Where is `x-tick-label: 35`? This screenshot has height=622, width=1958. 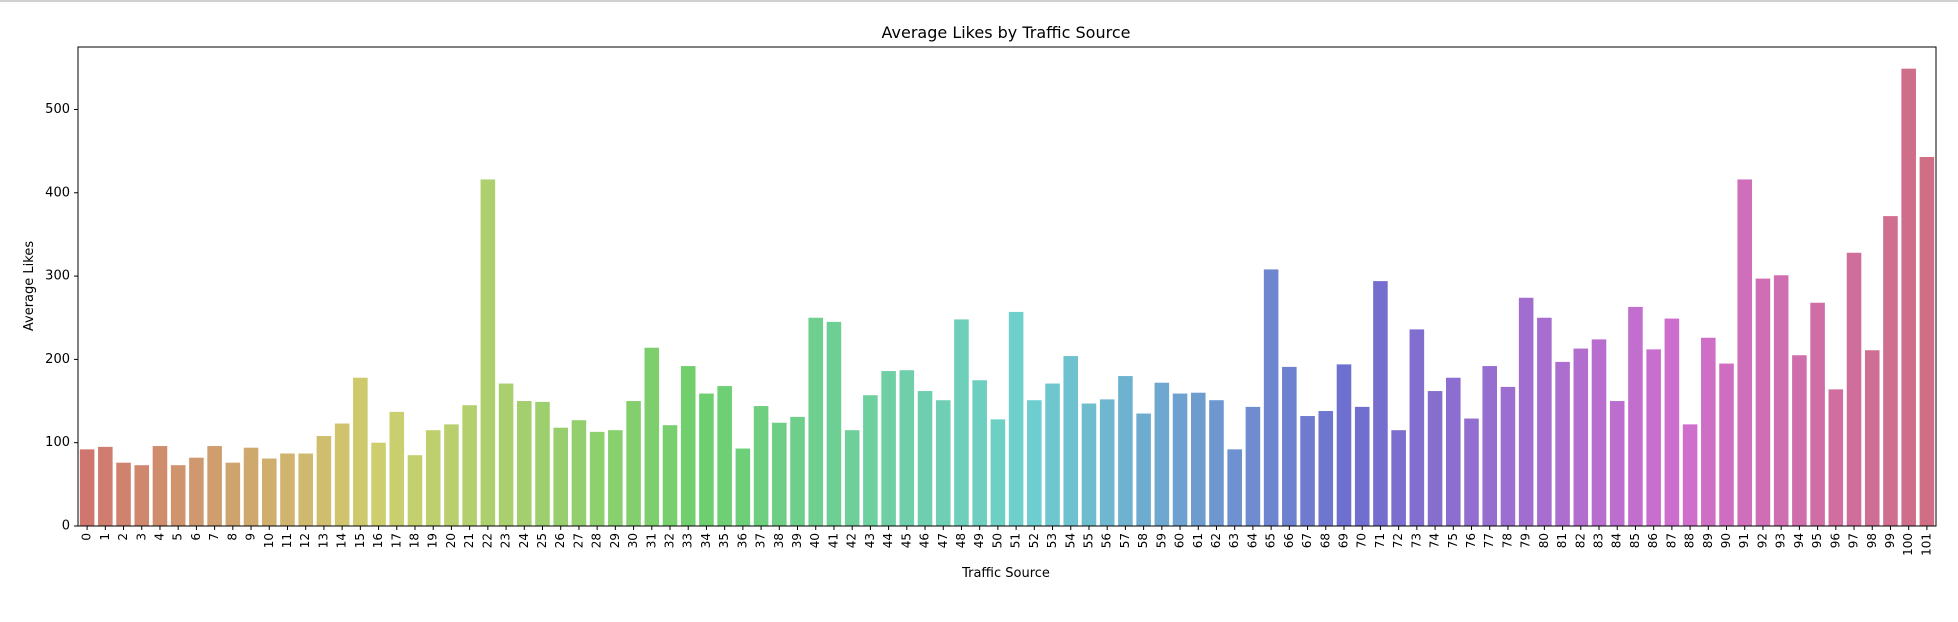 x-tick-label: 35 is located at coordinates (724, 540).